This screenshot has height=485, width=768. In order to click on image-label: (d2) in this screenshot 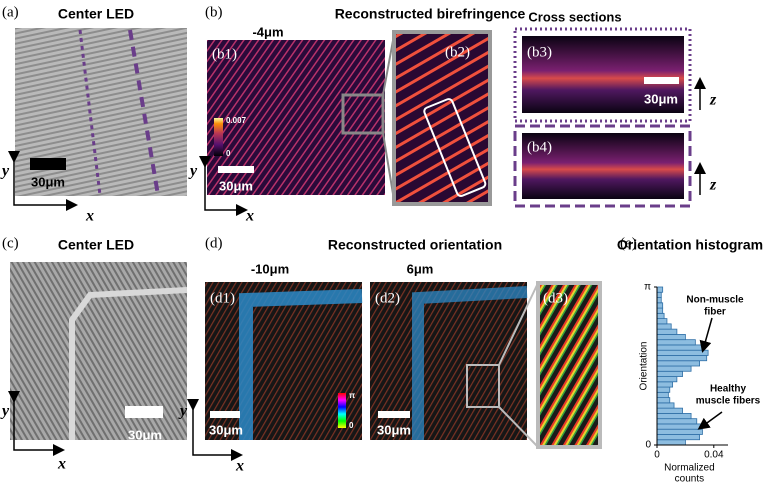, I will do `click(387, 298)`.